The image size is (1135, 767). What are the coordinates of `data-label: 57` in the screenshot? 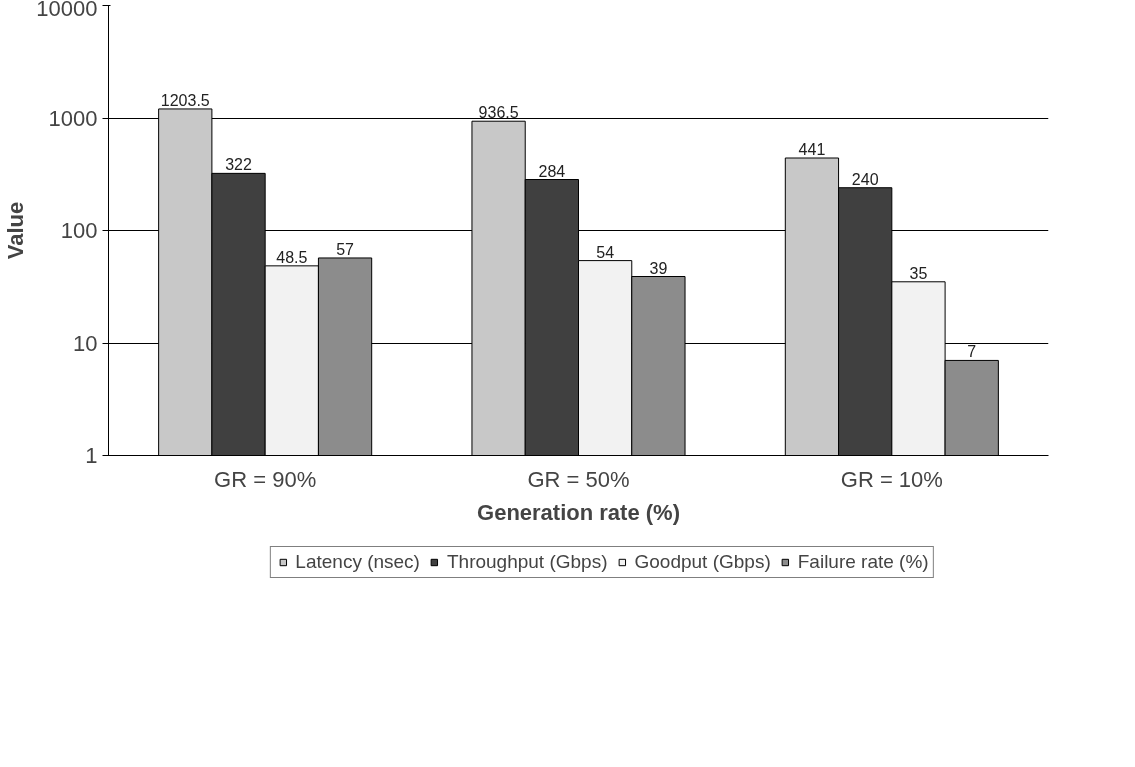 It's located at (345, 249).